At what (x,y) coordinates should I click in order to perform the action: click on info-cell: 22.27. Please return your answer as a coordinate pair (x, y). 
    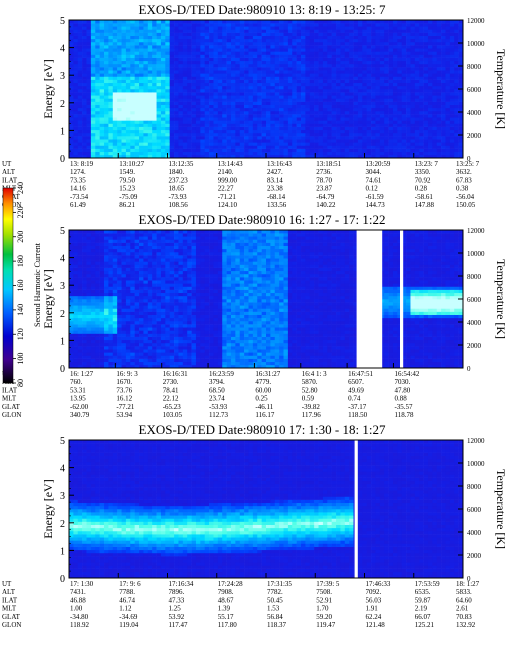
    Looking at the image, I should click on (226, 189).